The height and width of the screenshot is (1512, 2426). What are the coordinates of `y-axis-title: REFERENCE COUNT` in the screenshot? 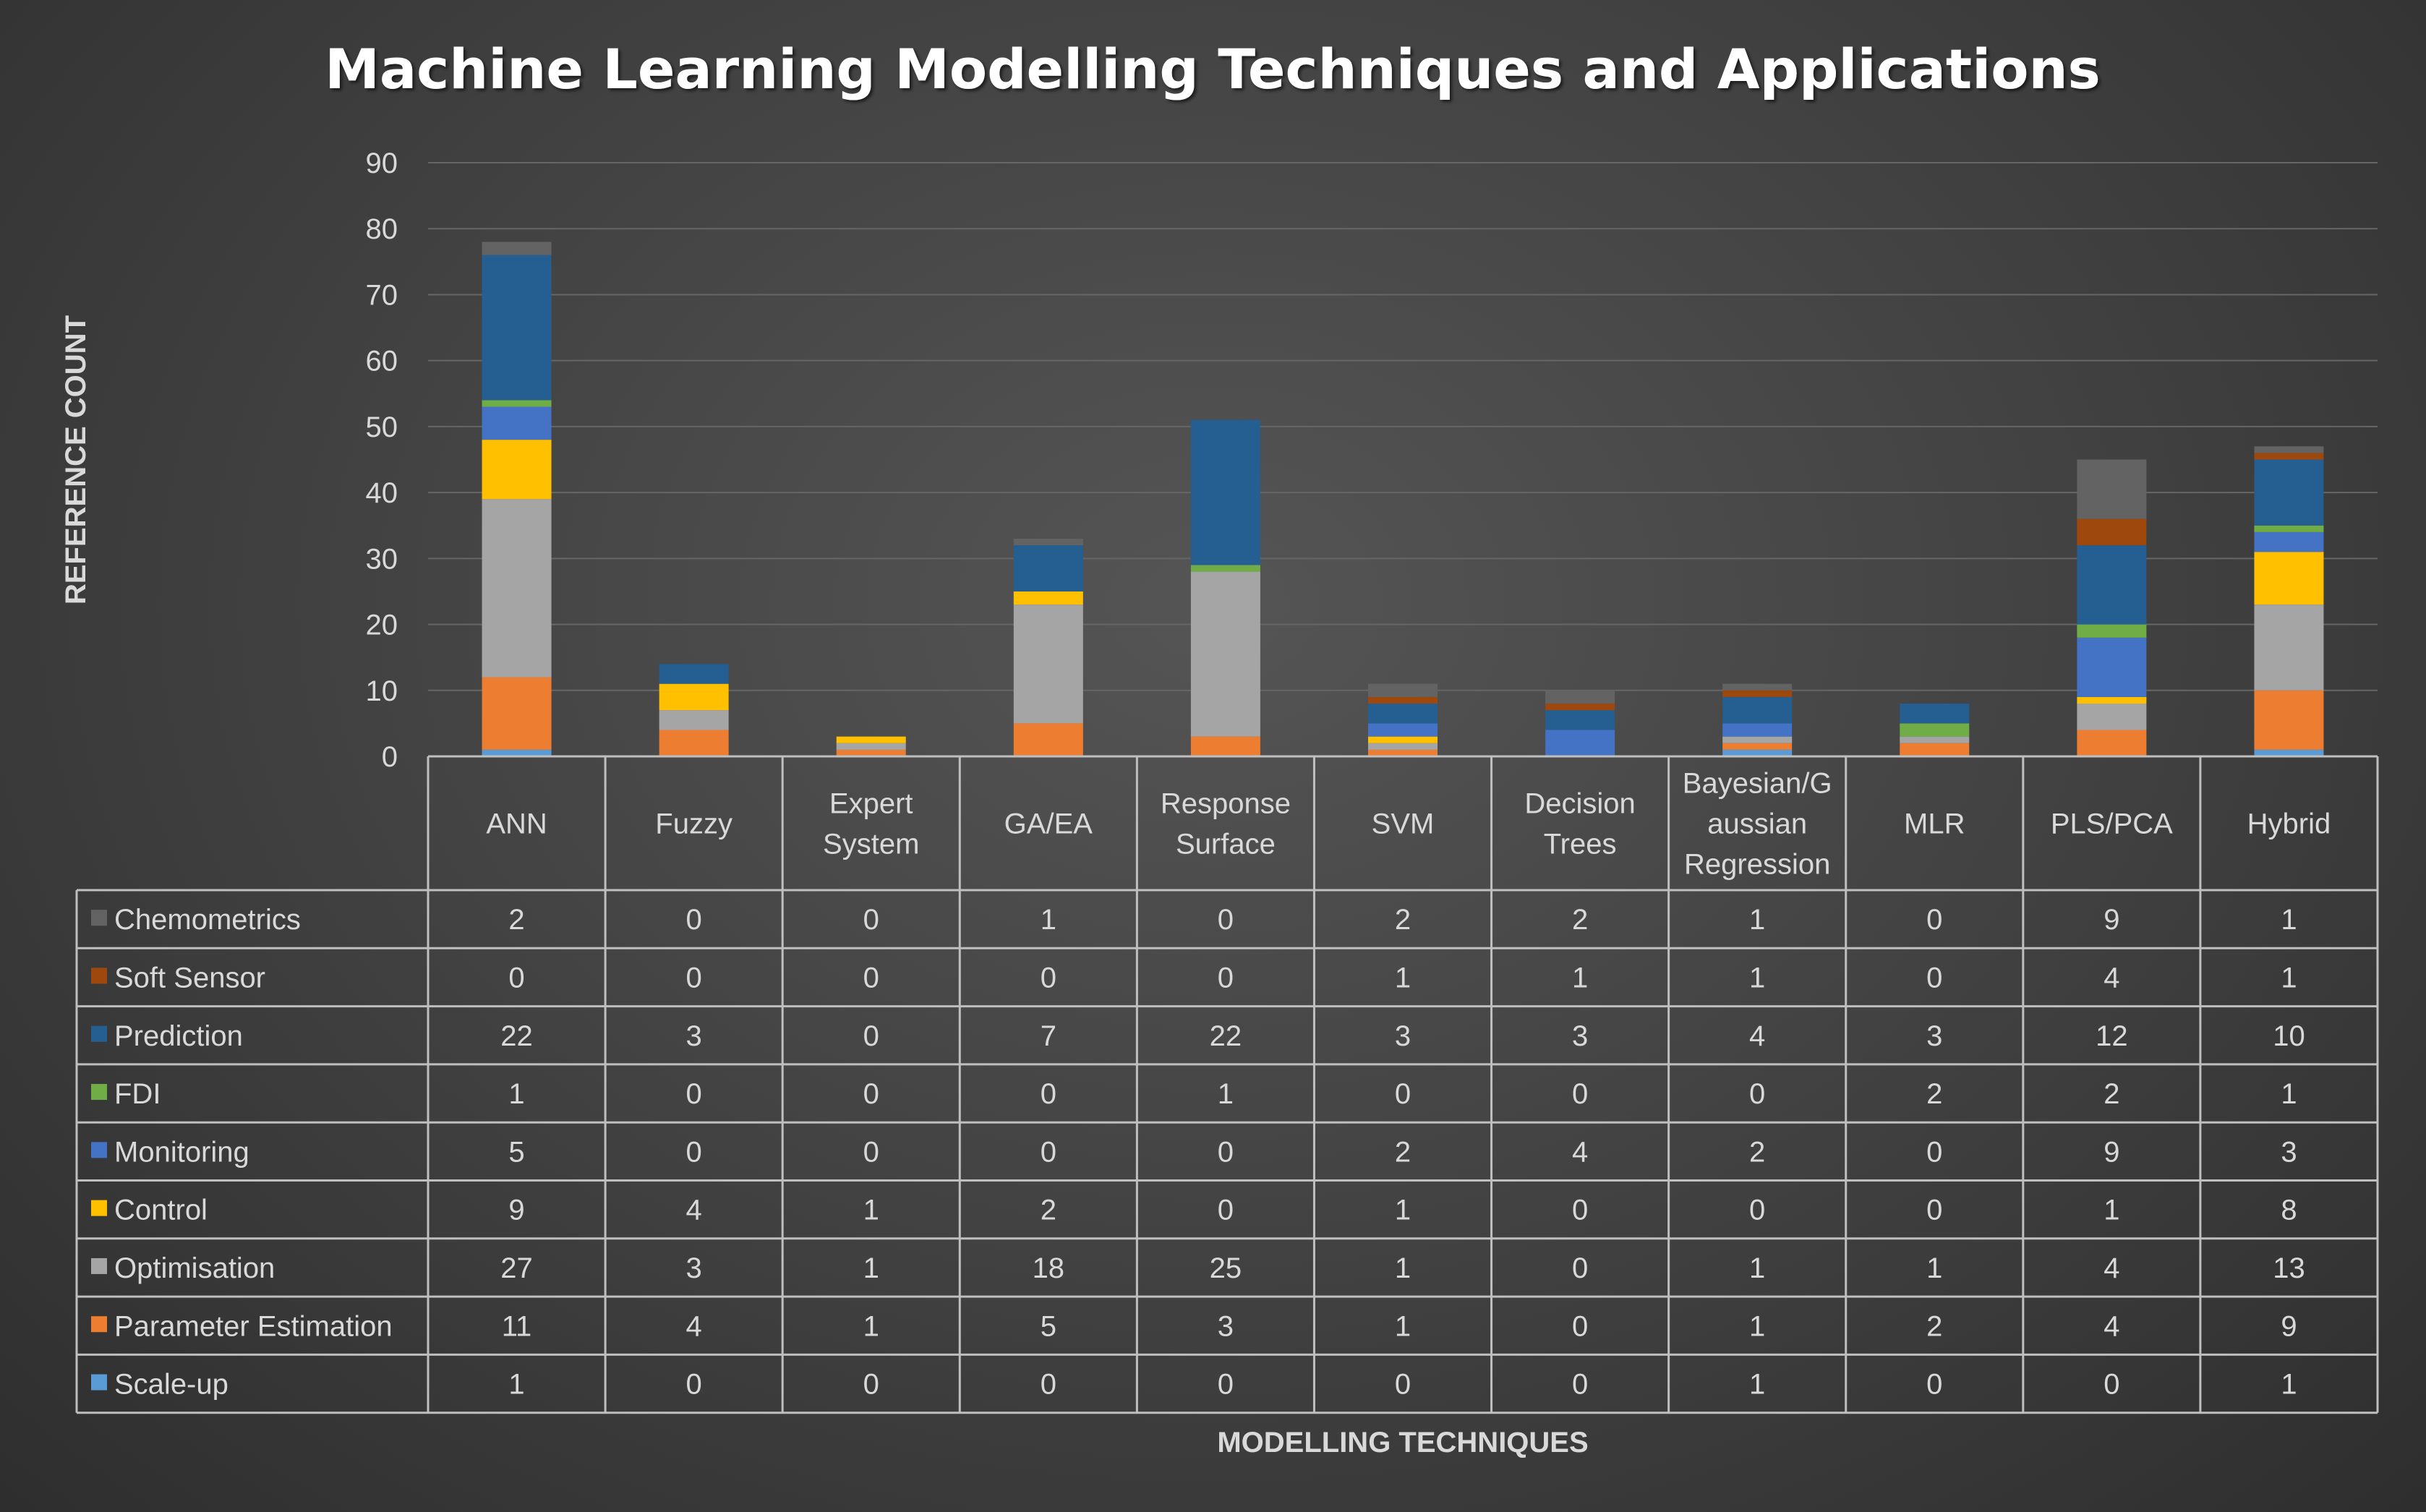 It's located at (76, 460).